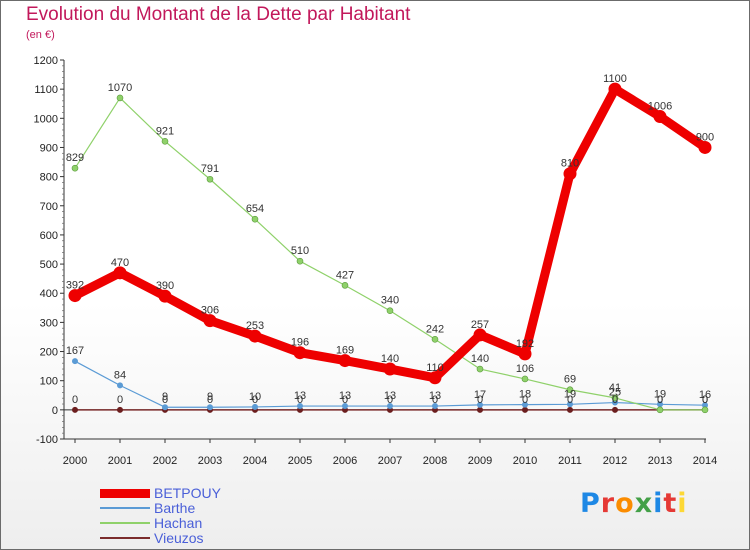  Describe the element at coordinates (390, 301) in the screenshot. I see `data-label-hachan: 340` at that location.